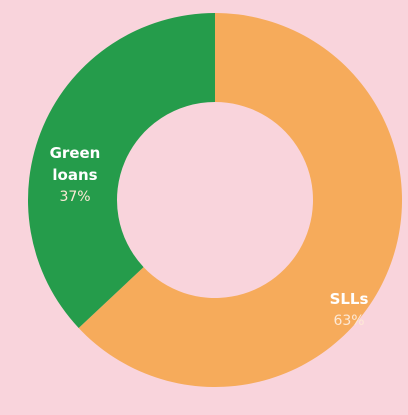 The image size is (408, 415). Describe the element at coordinates (349, 299) in the screenshot. I see `category-label: SLLs` at that location.